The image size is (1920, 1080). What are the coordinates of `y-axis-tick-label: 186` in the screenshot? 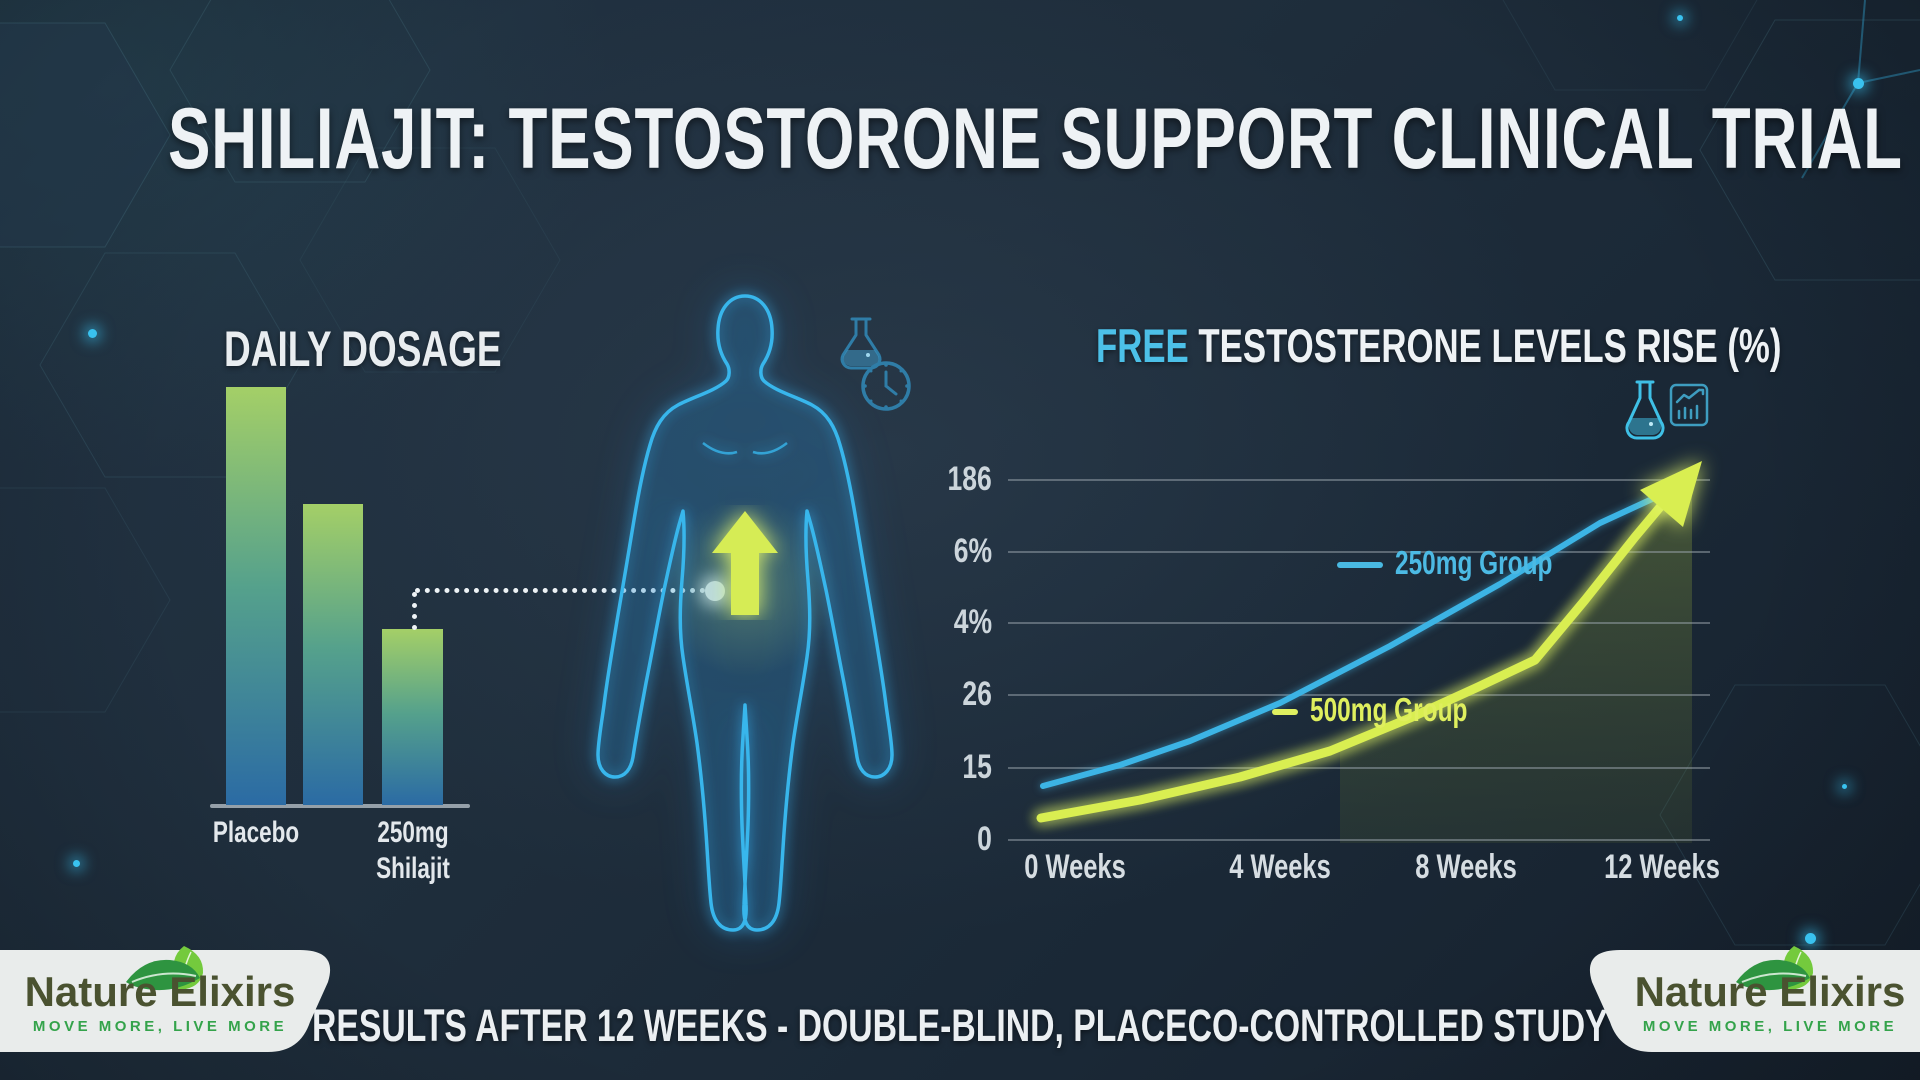 It's located at (969, 479).